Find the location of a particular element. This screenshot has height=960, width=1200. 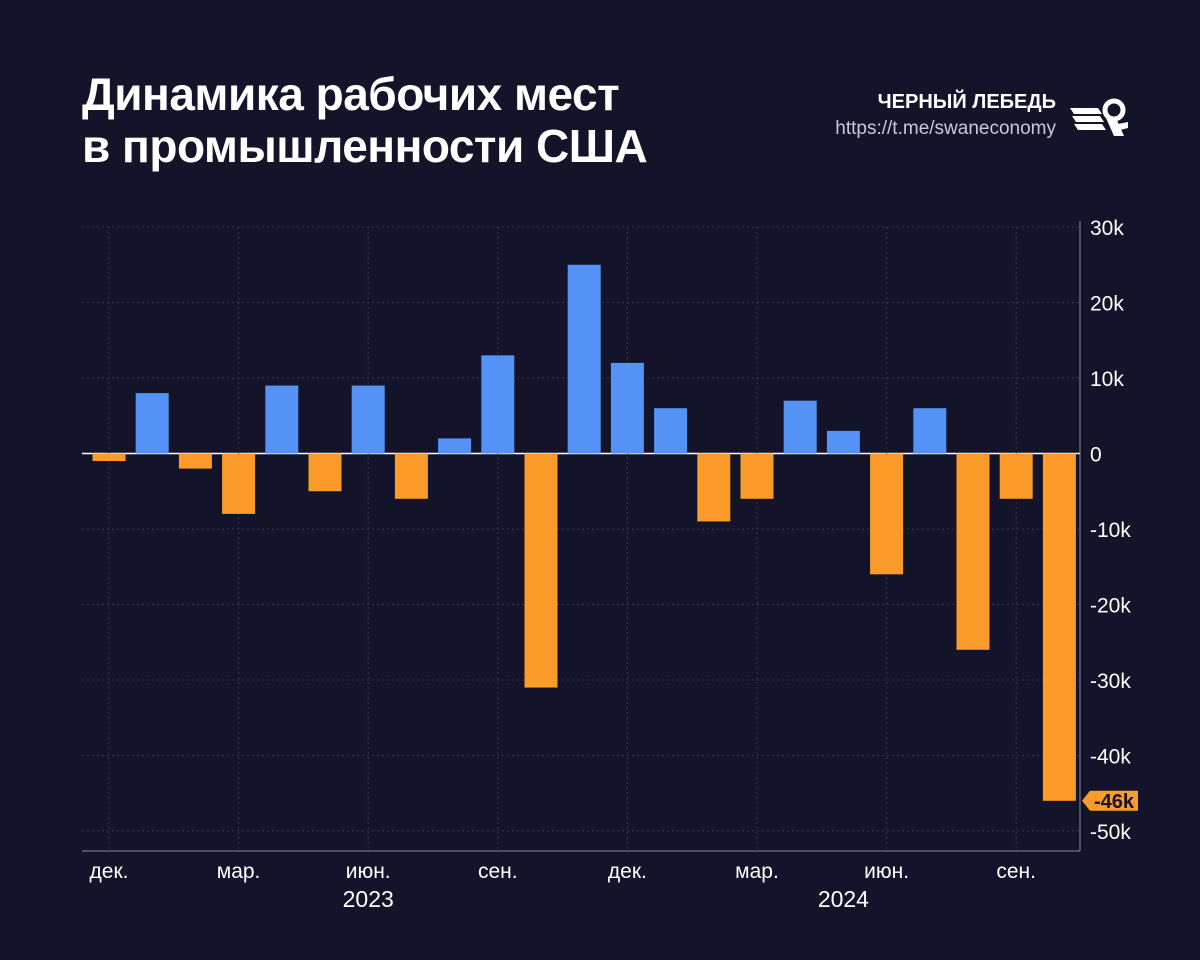

swan-logo-icon is located at coordinates (1099, 117).